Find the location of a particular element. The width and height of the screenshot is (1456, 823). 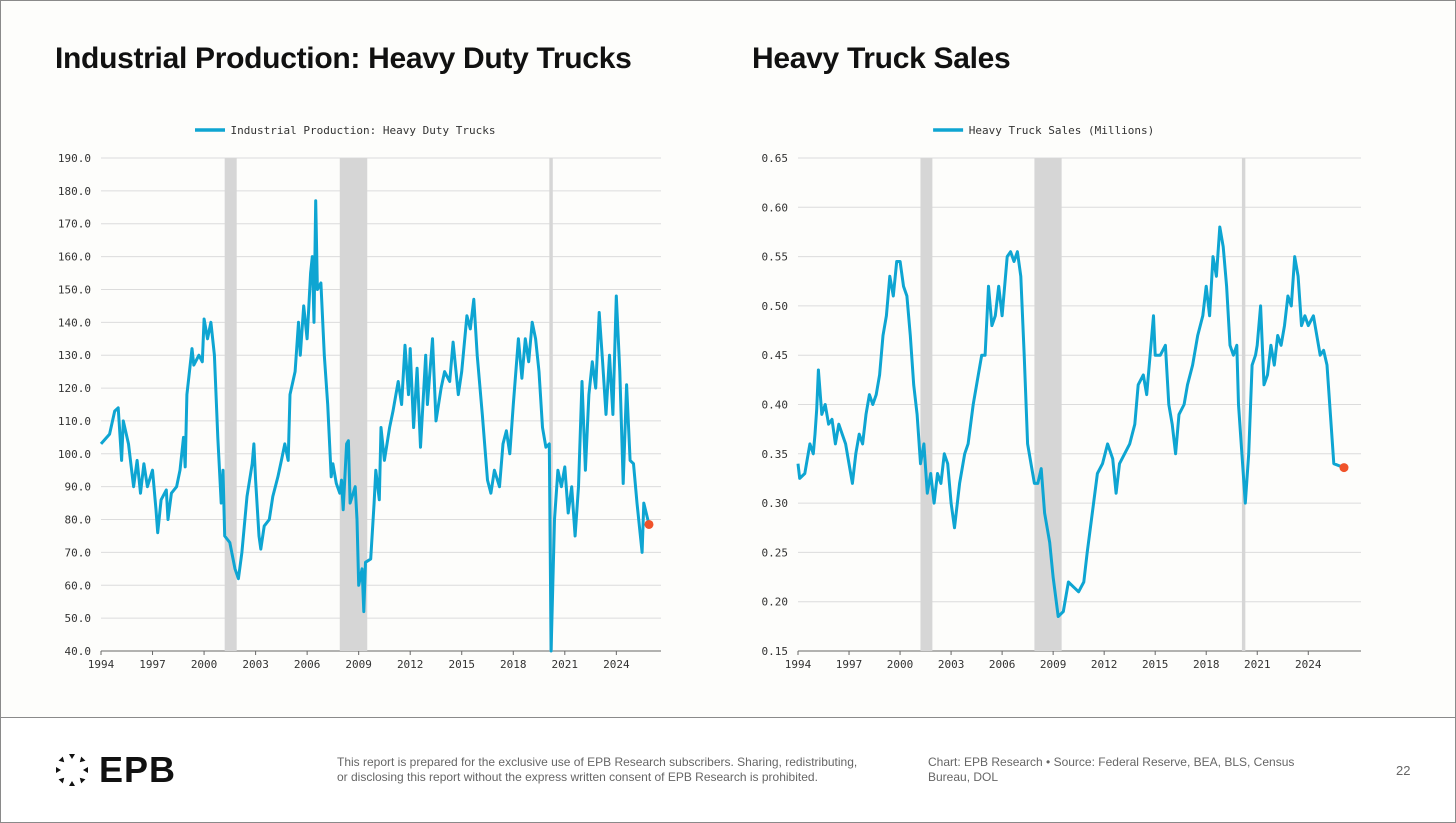

y-tick-label: 100.0 is located at coordinates (74, 454).